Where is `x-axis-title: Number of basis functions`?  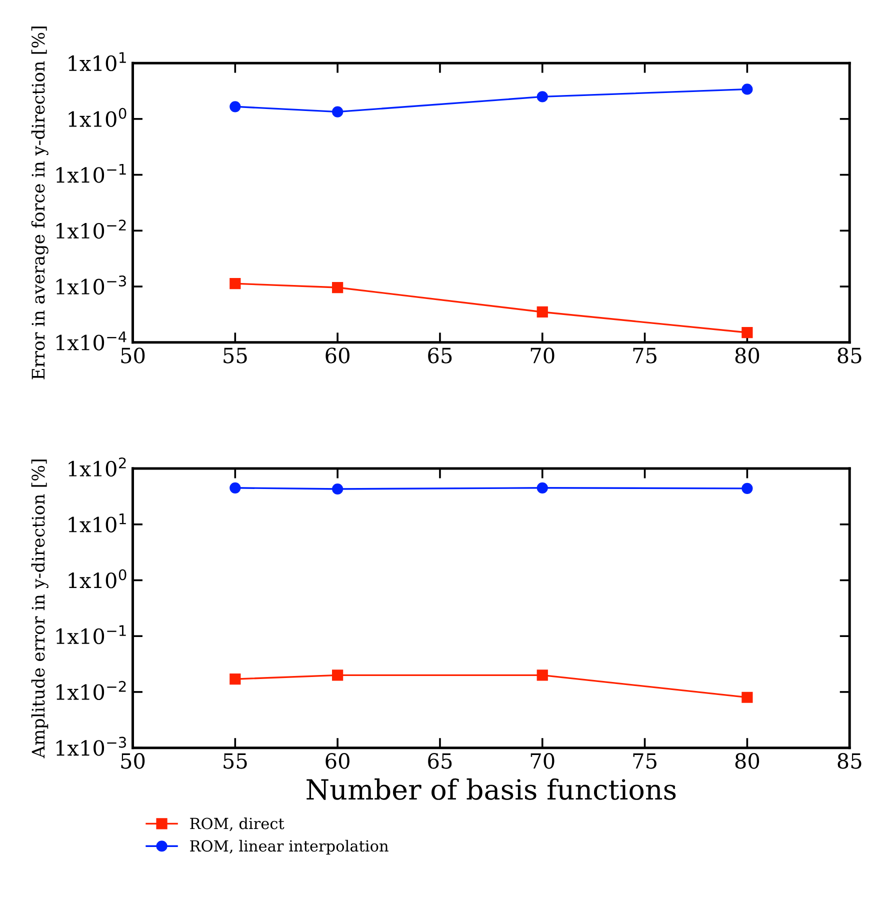
x-axis-title: Number of basis functions is located at coordinates (491, 789).